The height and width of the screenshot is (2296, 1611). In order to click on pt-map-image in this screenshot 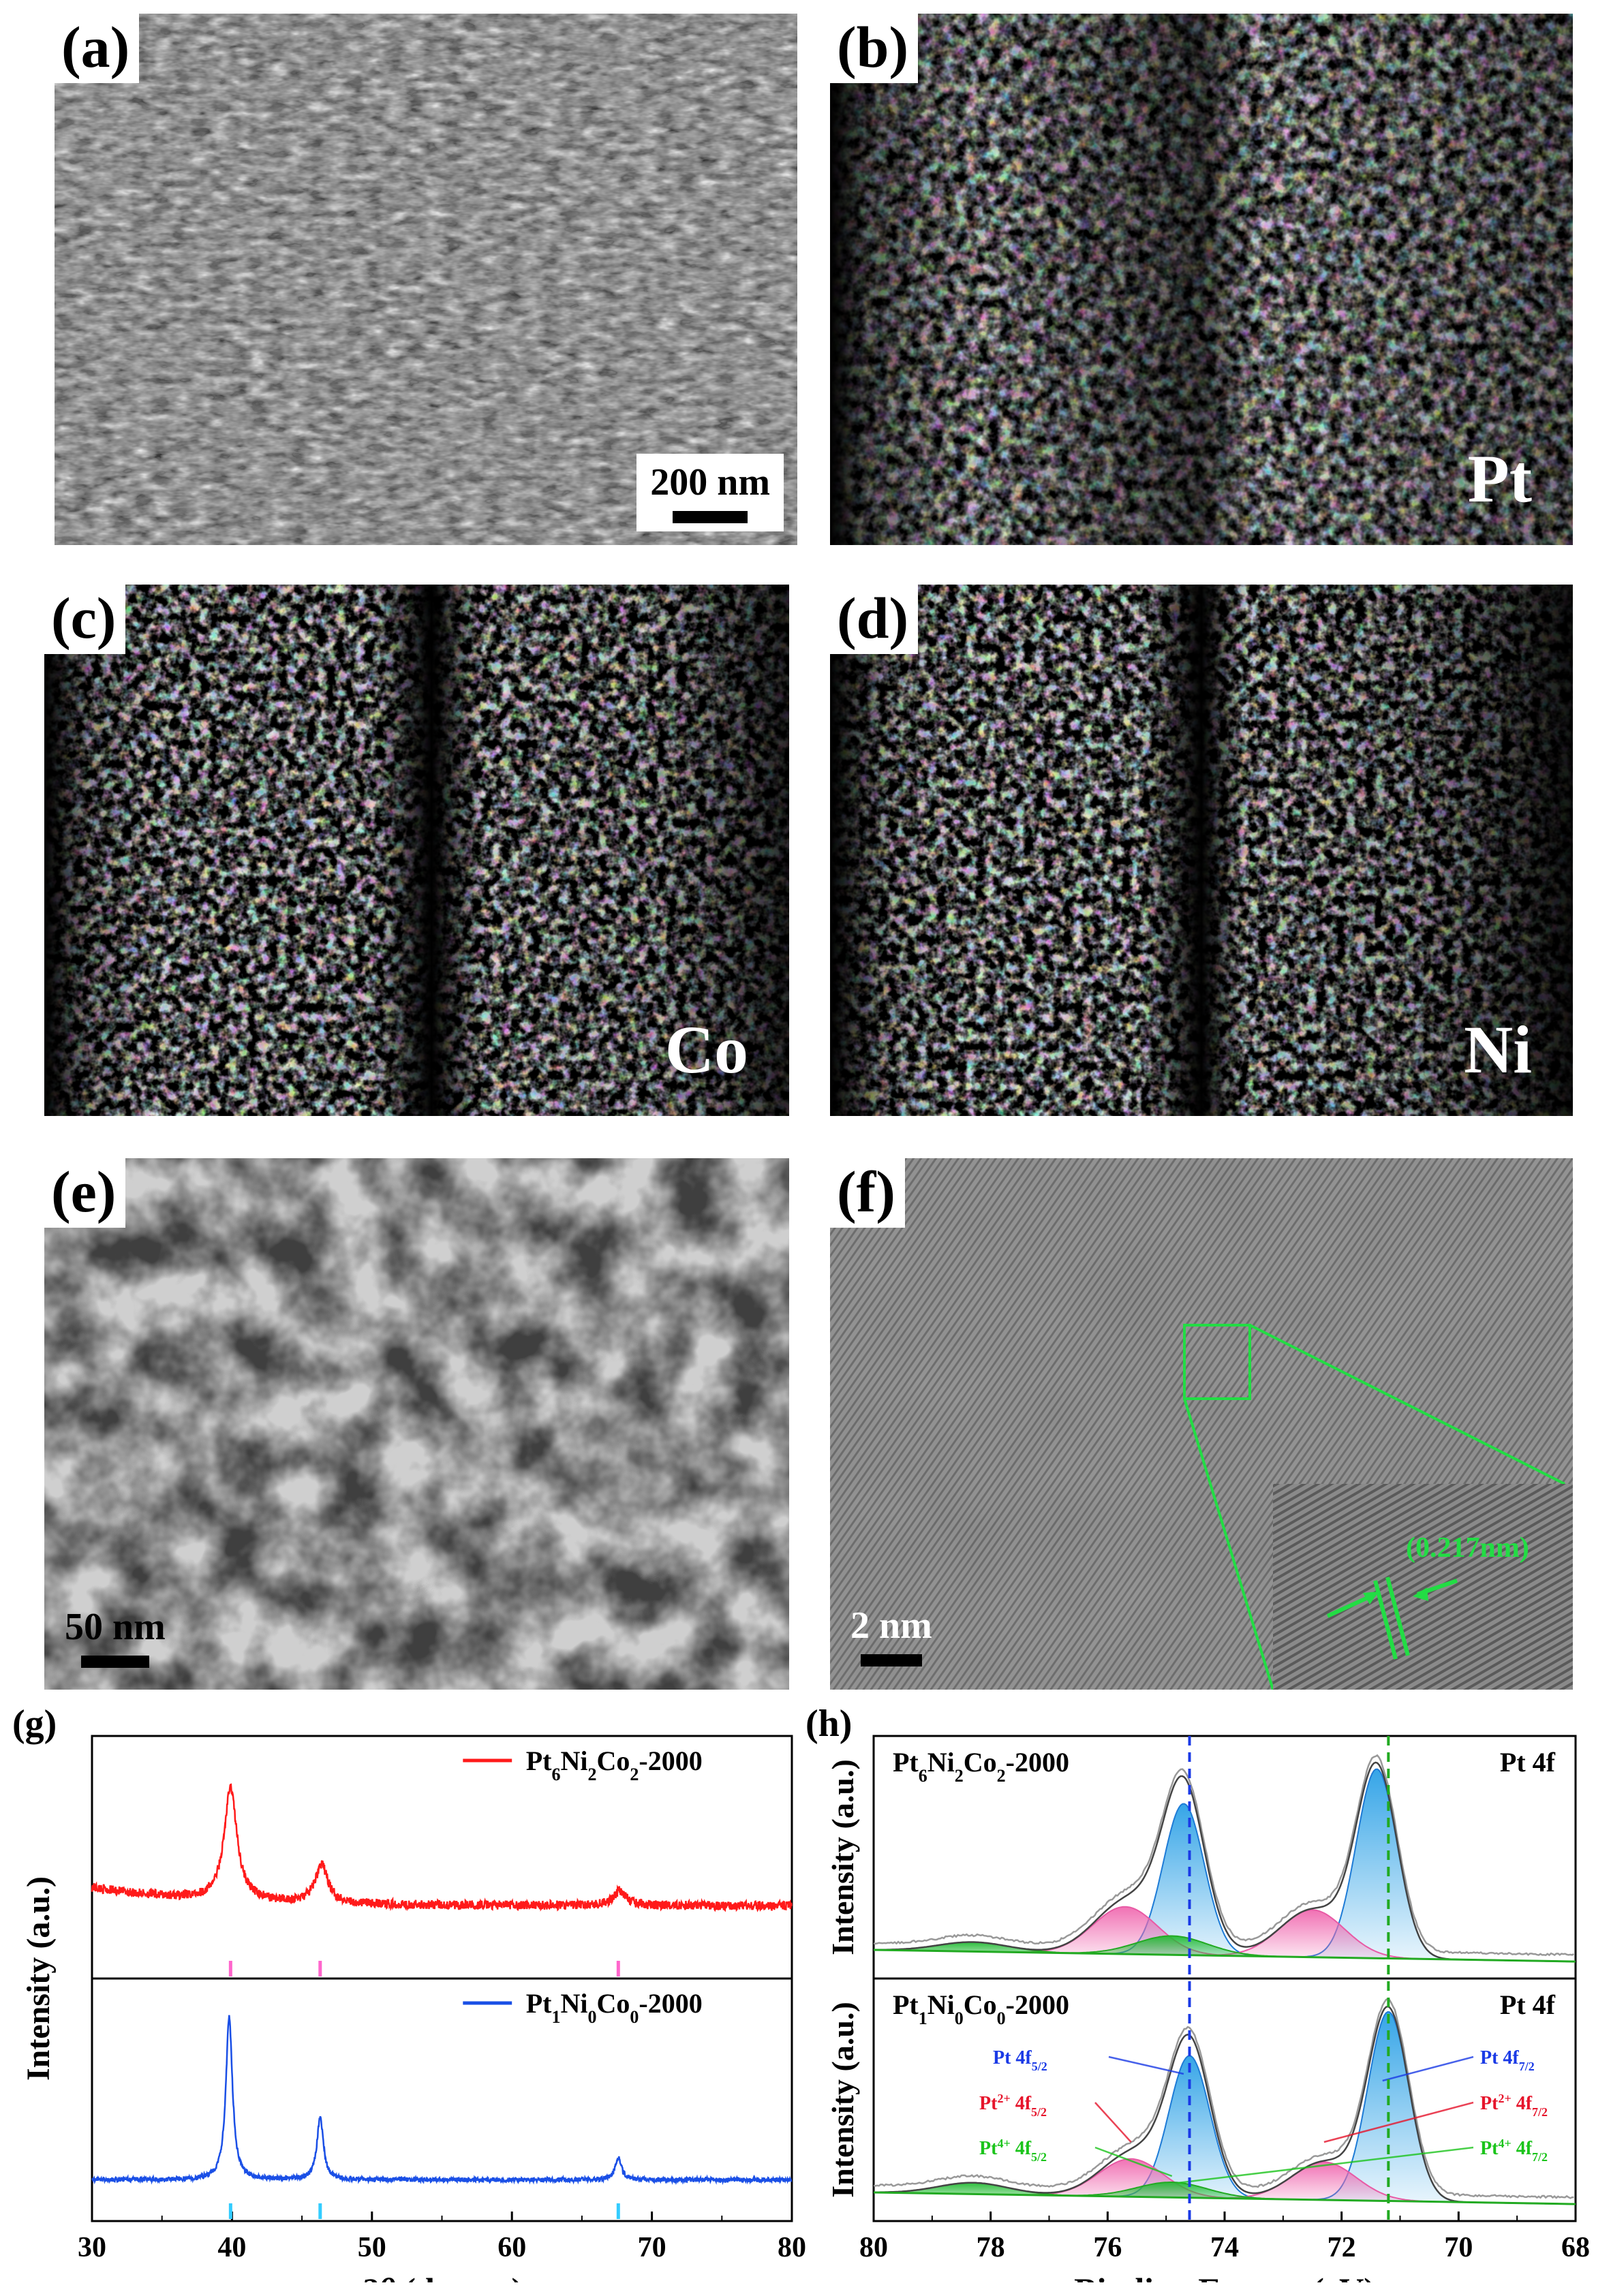, I will do `click(1201, 280)`.